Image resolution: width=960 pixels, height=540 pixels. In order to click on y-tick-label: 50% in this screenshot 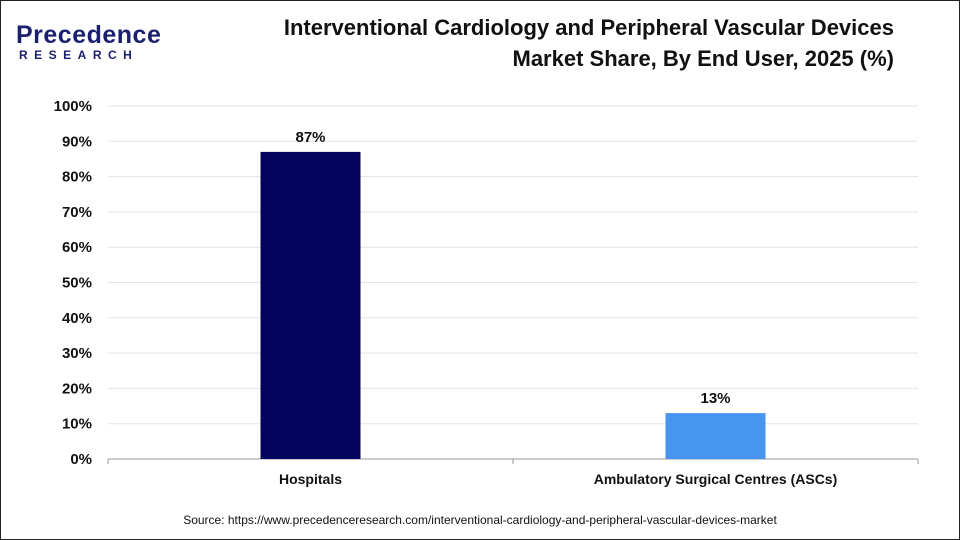, I will do `click(77, 283)`.